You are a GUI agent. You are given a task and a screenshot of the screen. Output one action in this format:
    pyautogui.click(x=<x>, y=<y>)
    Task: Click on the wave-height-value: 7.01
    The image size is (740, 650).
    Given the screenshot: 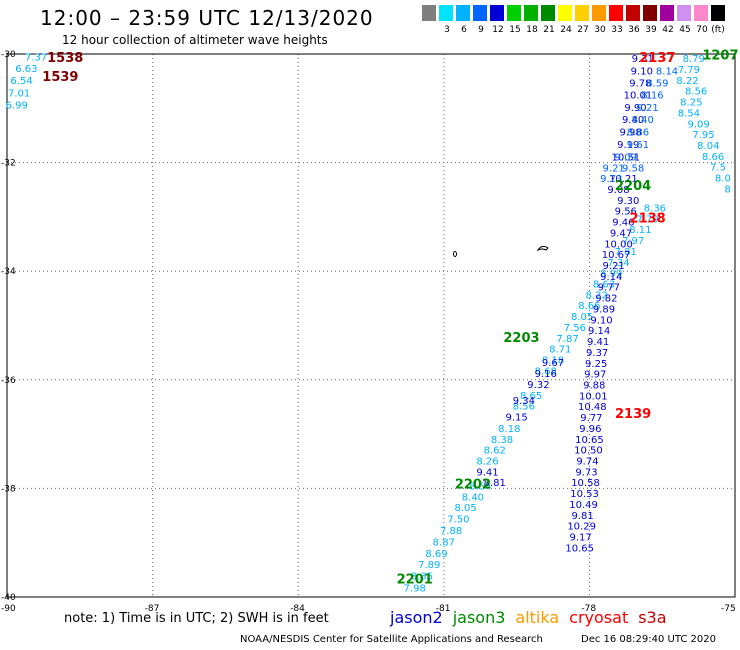 What is the action you would take?
    pyautogui.click(x=19, y=93)
    